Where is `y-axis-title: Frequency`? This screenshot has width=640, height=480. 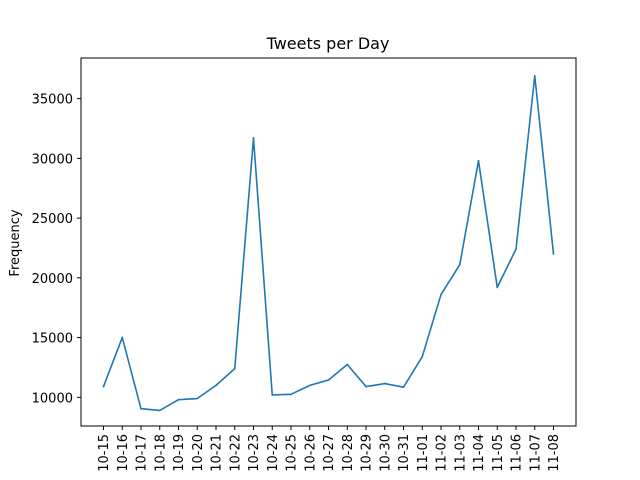 y-axis-title: Frequency is located at coordinates (15, 242).